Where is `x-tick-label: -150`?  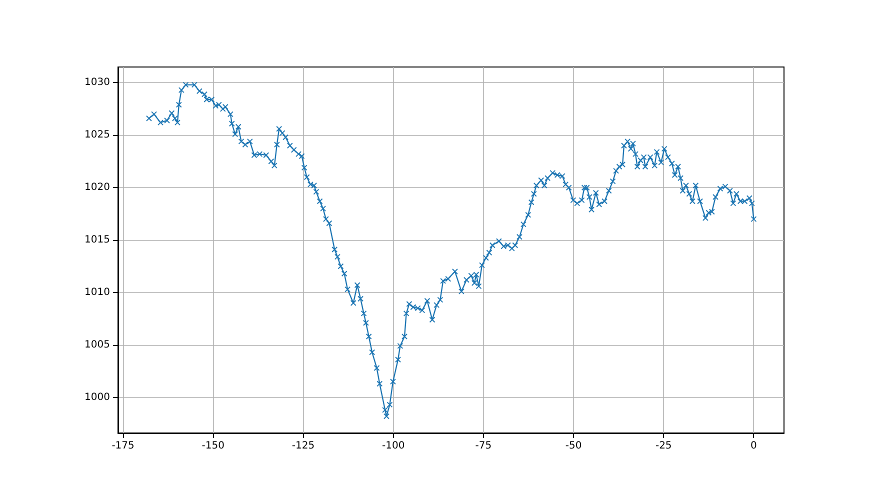
x-tick-label: -150 is located at coordinates (213, 446).